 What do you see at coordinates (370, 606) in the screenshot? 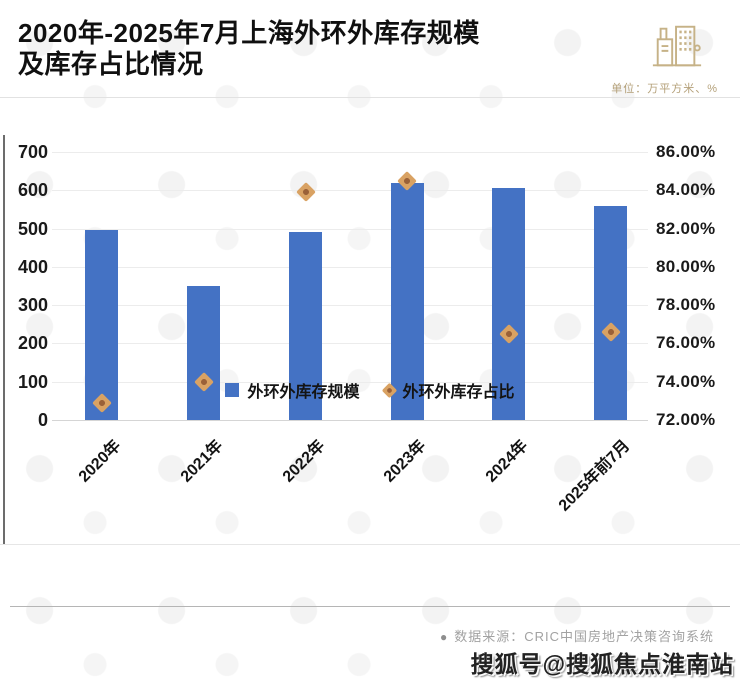
I see `footer-divider` at bounding box center [370, 606].